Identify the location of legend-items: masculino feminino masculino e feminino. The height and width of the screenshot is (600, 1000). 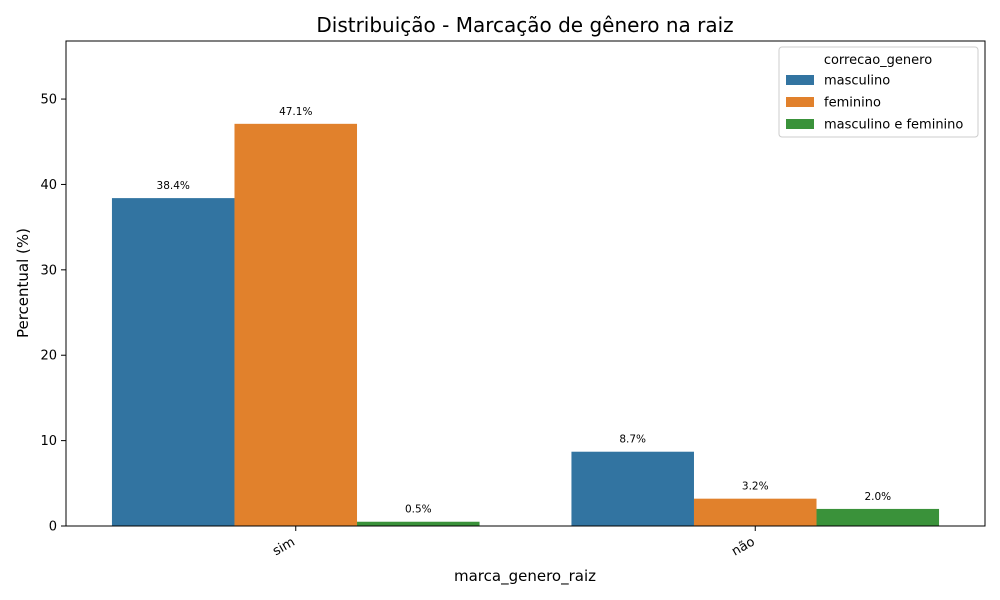
(874, 103).